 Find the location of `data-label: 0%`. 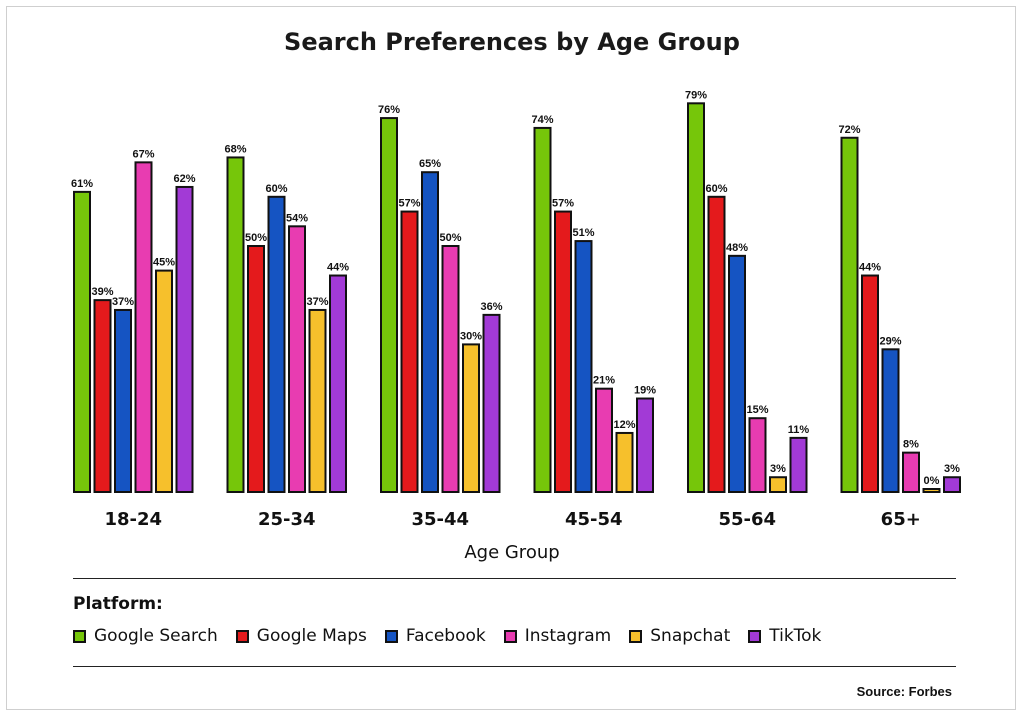

data-label: 0% is located at coordinates (932, 481).